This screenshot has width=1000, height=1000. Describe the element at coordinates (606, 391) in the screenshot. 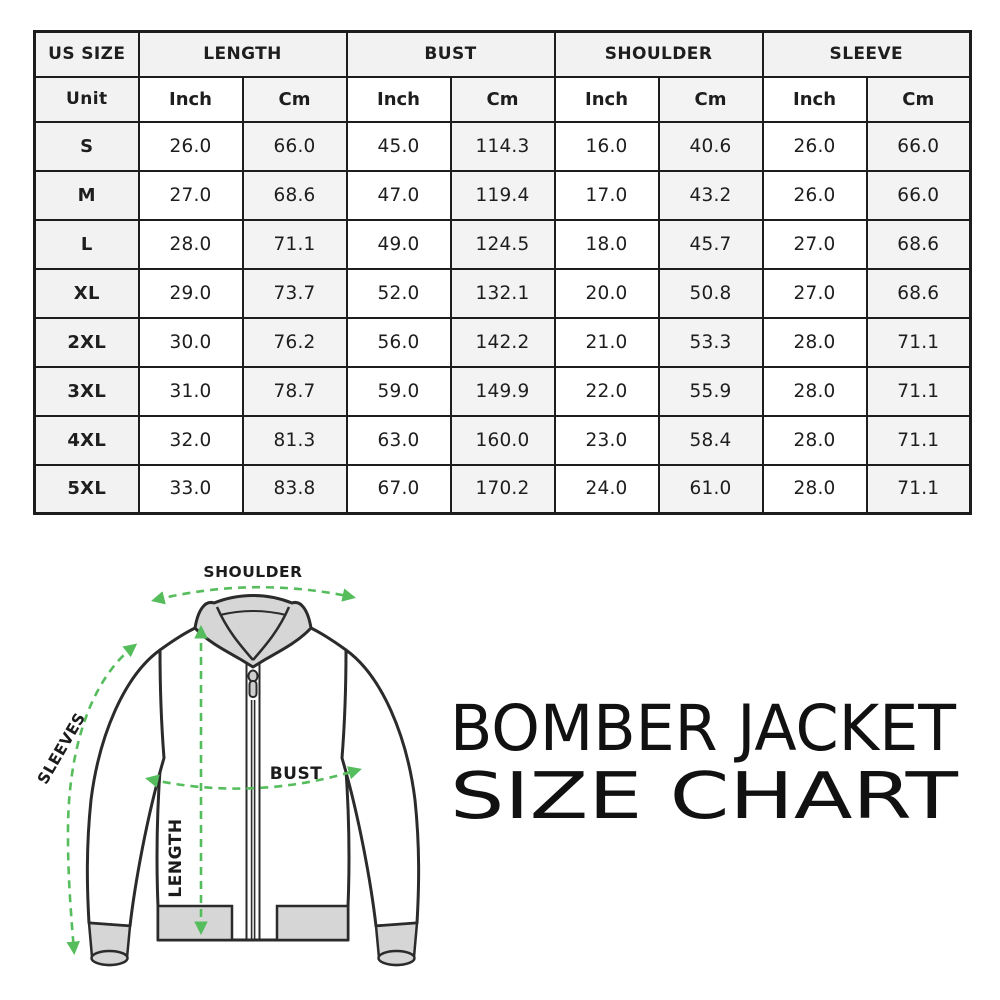

I see `value-cell: 22.0` at that location.